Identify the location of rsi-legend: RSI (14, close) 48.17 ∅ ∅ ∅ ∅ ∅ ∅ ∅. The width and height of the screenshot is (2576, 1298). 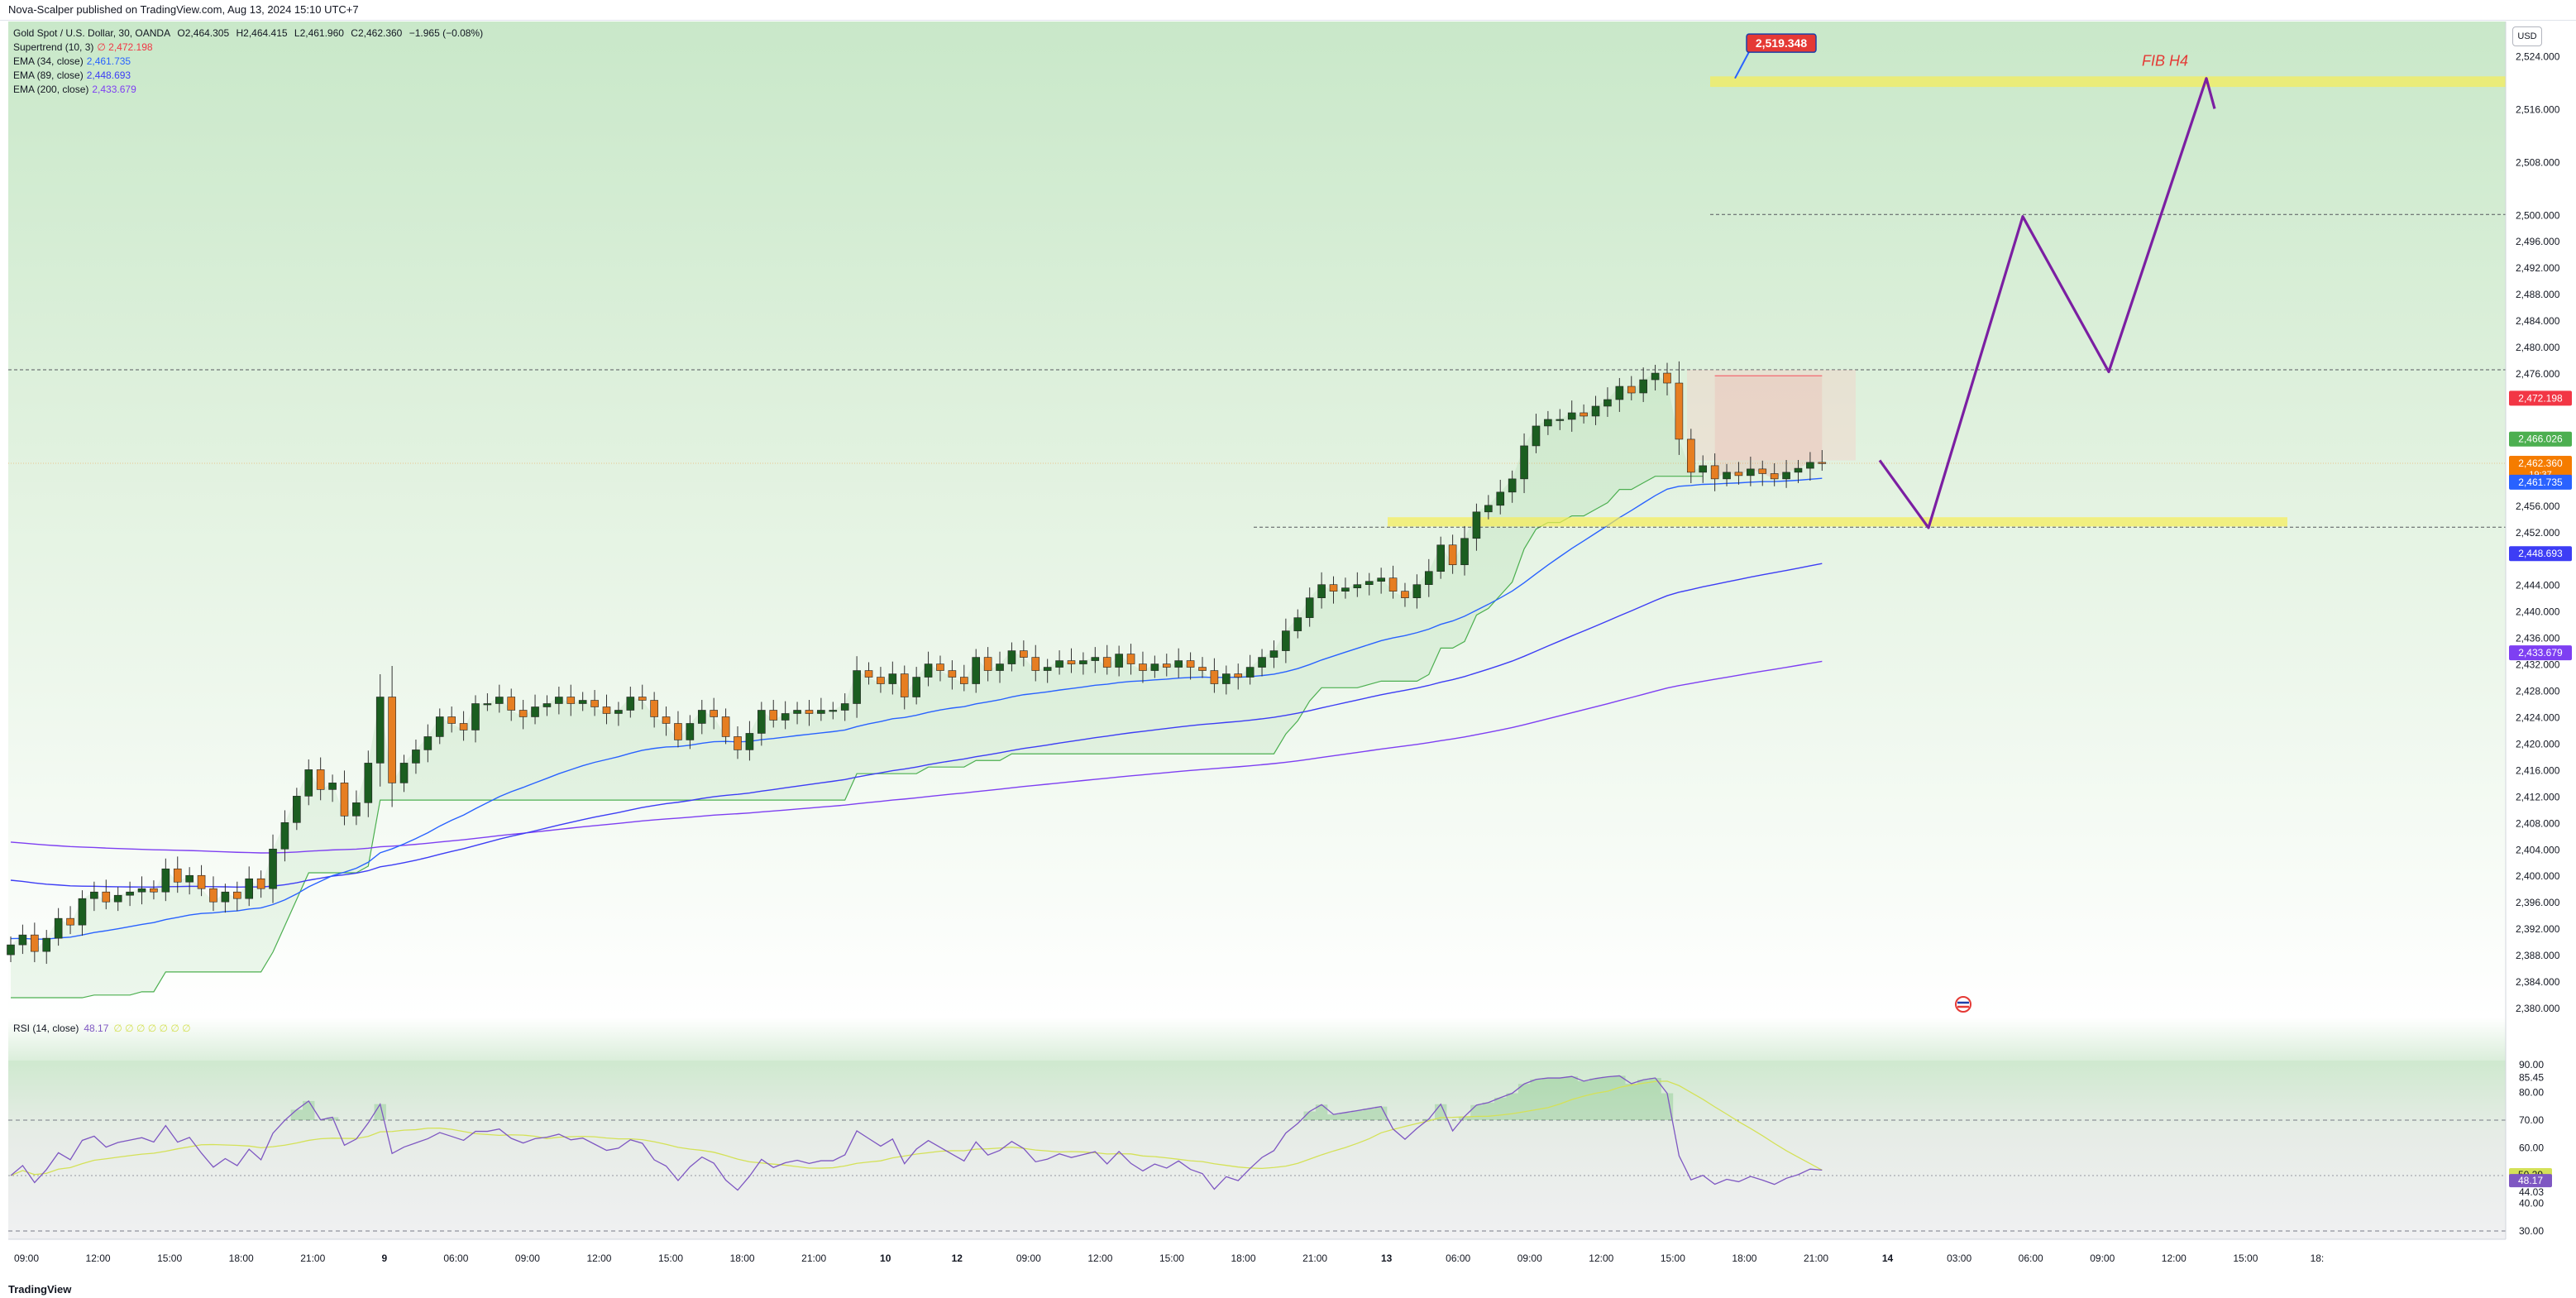
(102, 1028).